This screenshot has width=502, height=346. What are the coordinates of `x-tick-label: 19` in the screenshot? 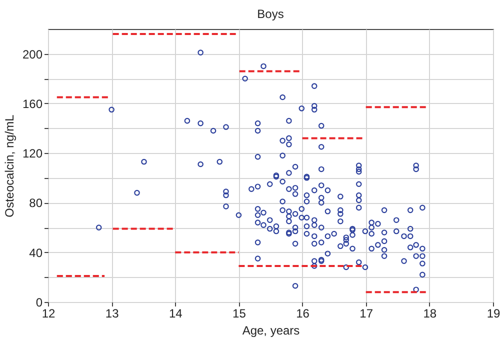 It's located at (493, 313).